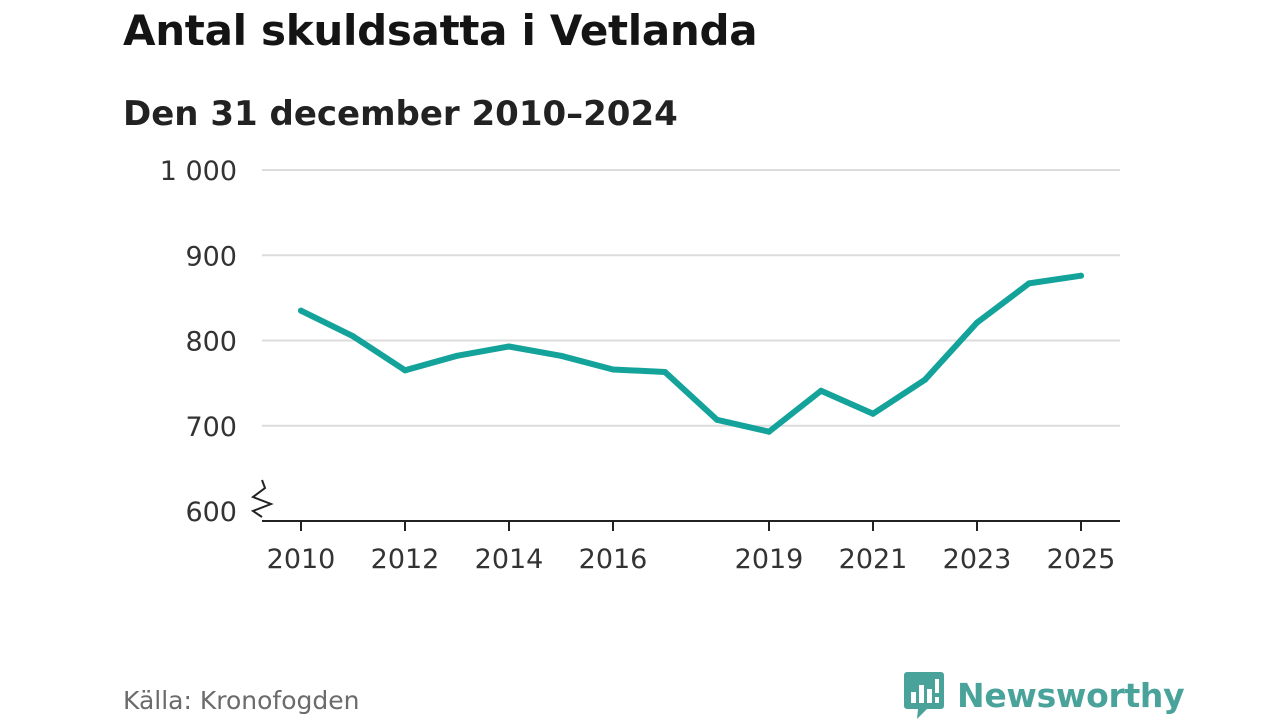 This screenshot has height=720, width=1280. I want to click on x-tick-label: 2025, so click(1081, 559).